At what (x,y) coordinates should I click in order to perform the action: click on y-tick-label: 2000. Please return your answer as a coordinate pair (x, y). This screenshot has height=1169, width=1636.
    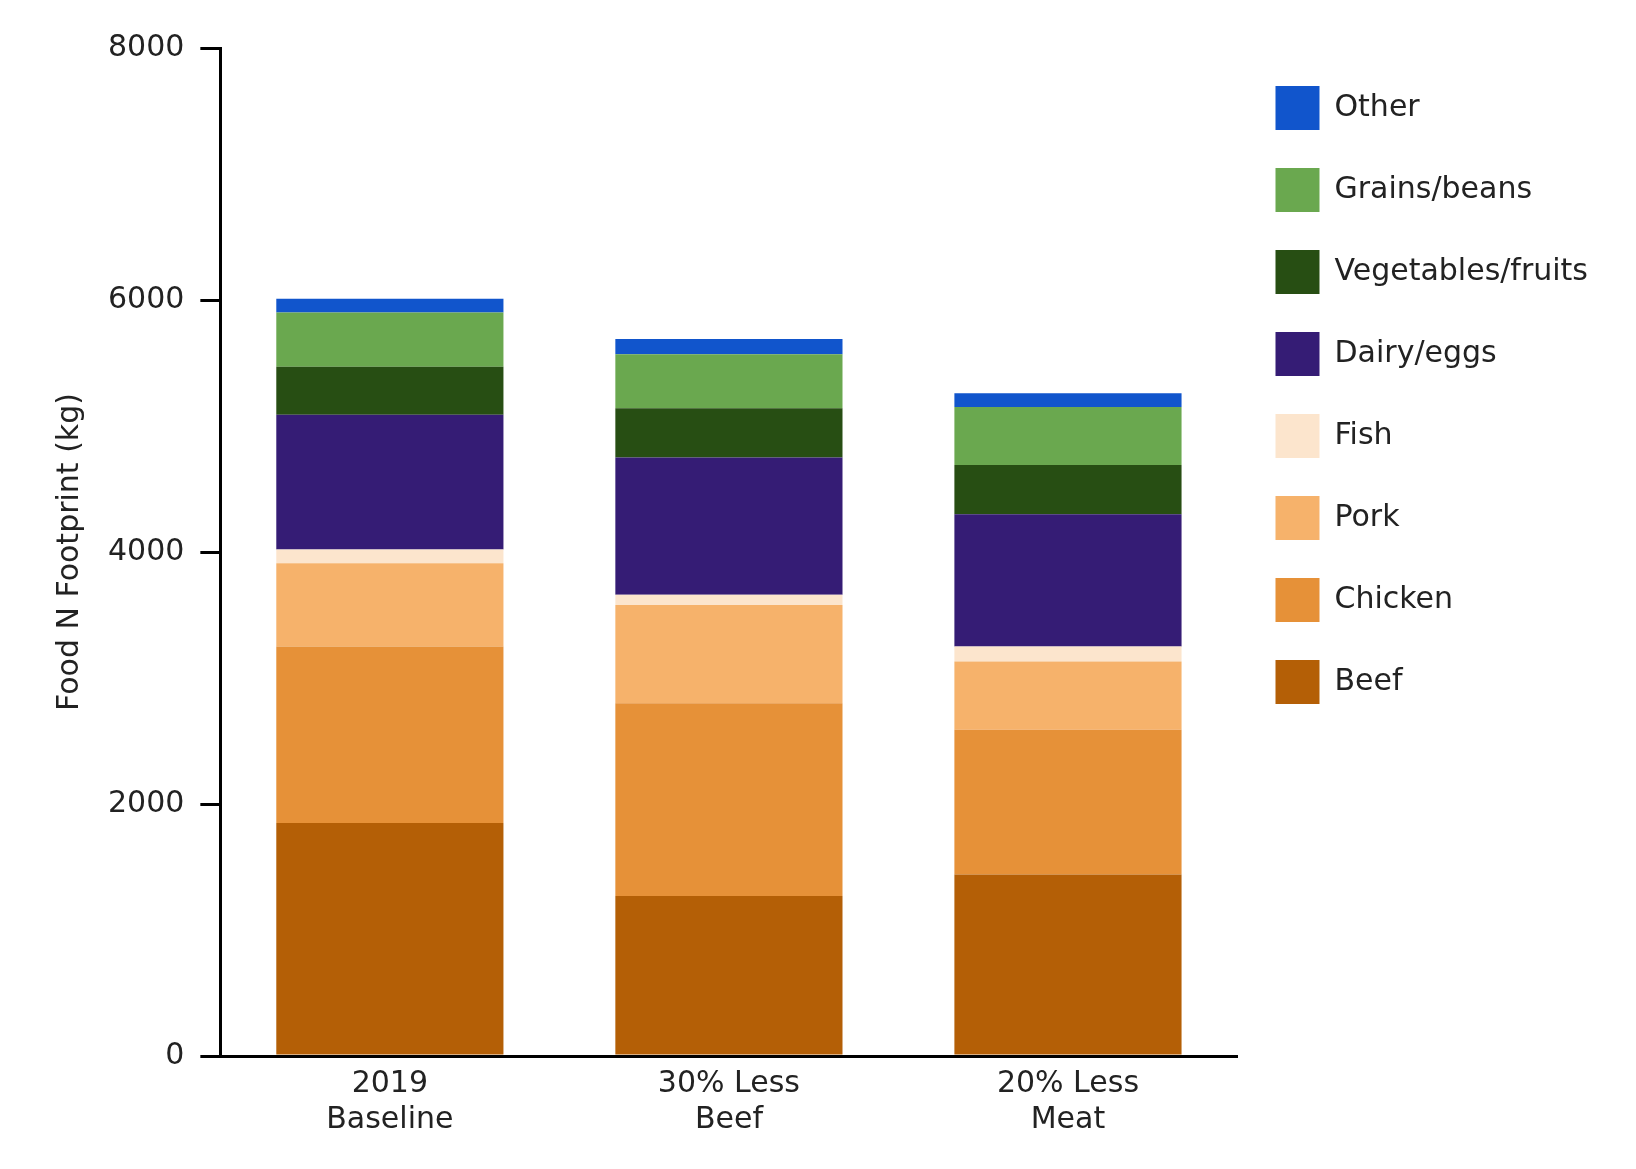
    Looking at the image, I should click on (146, 801).